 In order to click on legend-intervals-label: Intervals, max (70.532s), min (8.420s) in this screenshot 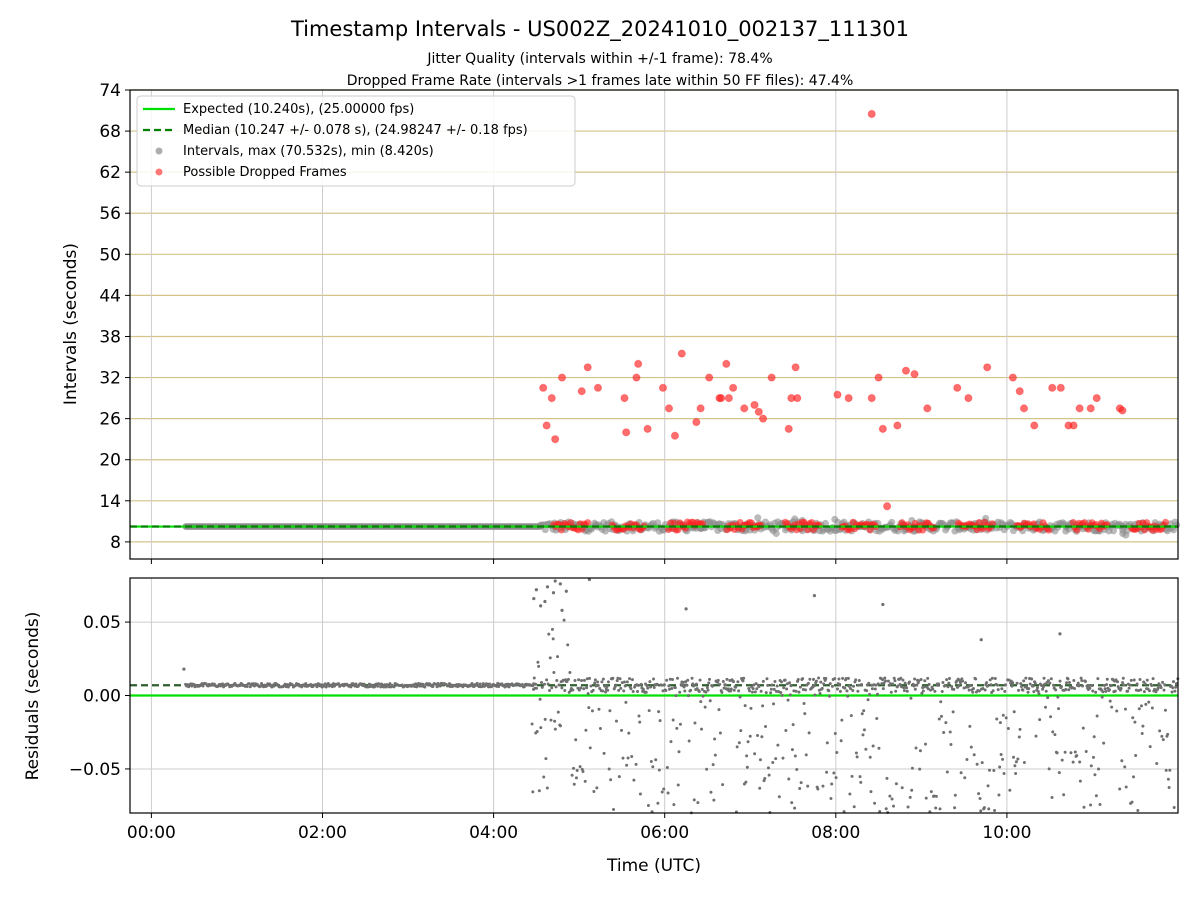, I will do `click(308, 151)`.